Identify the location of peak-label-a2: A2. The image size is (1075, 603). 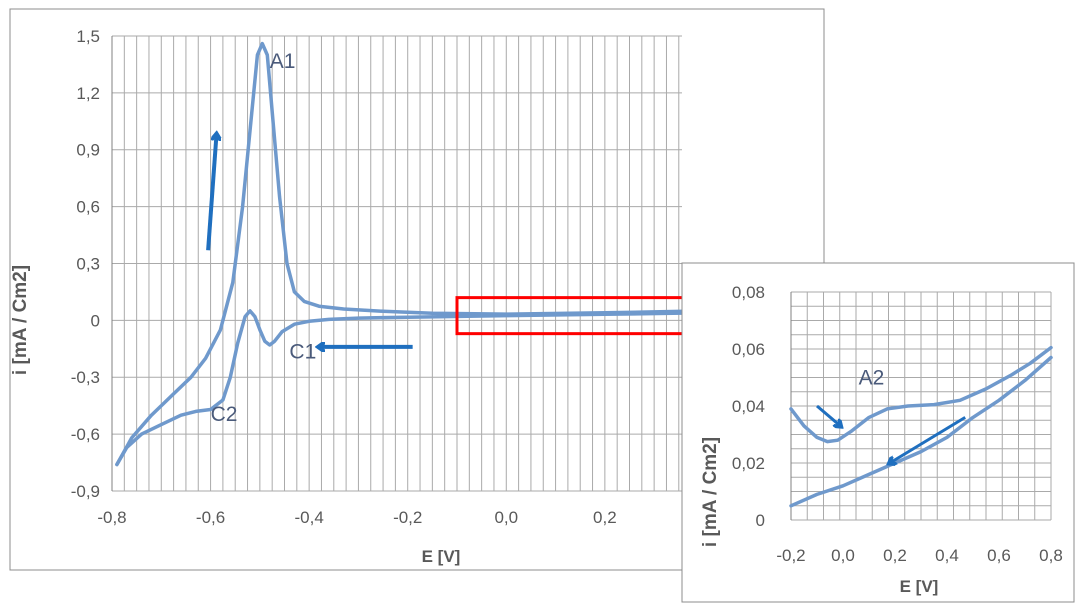
(872, 378).